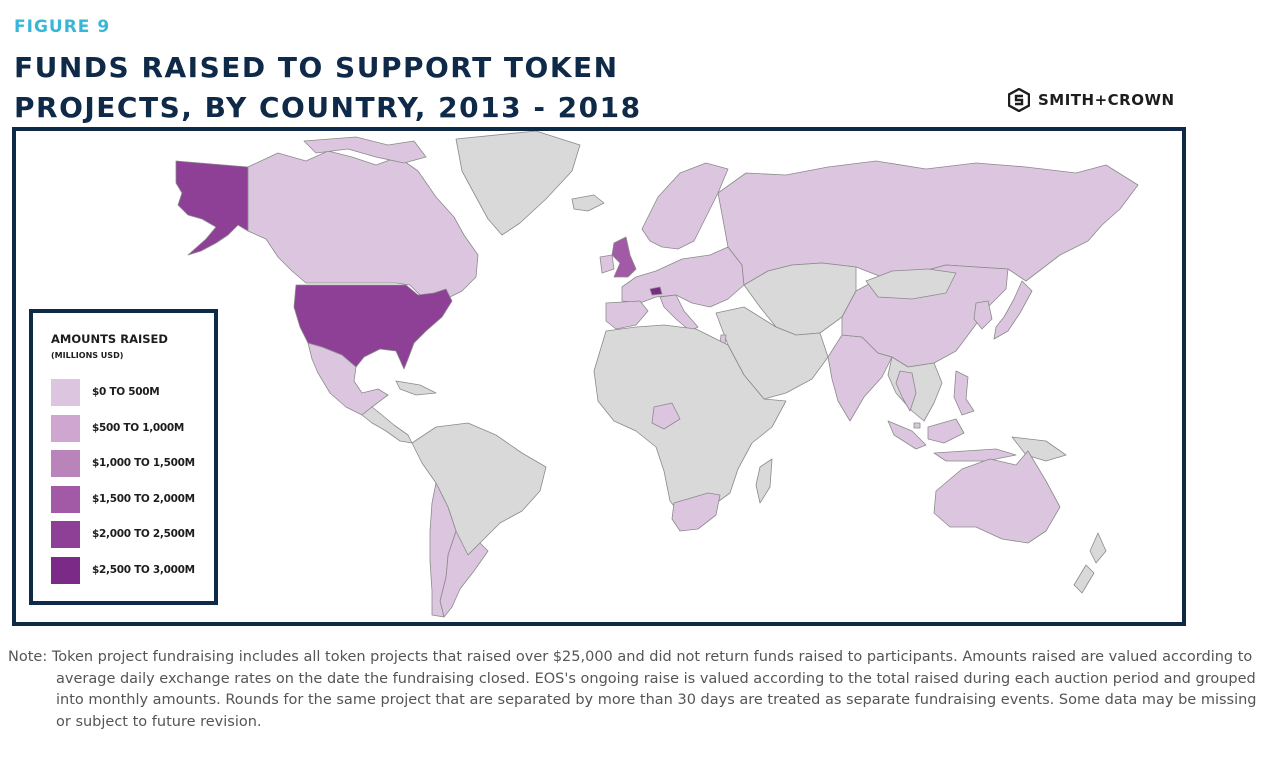 This screenshot has height=763, width=1278. Describe the element at coordinates (1019, 100) in the screenshot. I see `smith-crown-logo-icon` at that location.